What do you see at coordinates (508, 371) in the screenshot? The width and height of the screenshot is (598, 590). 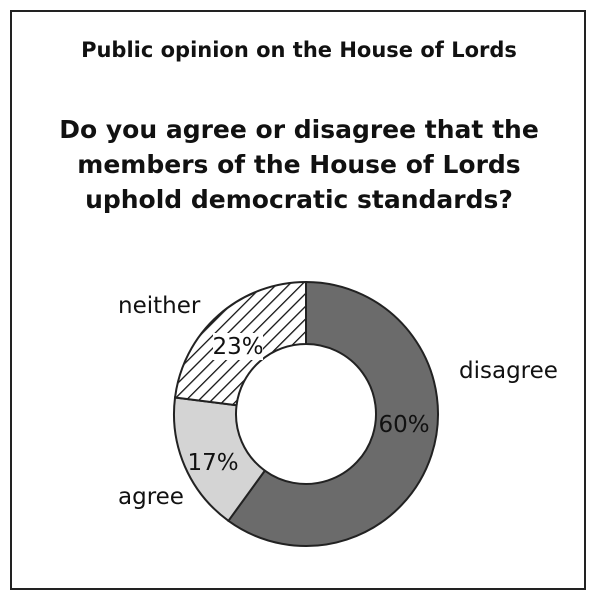 I see `category-label-disagree: disagree` at bounding box center [508, 371].